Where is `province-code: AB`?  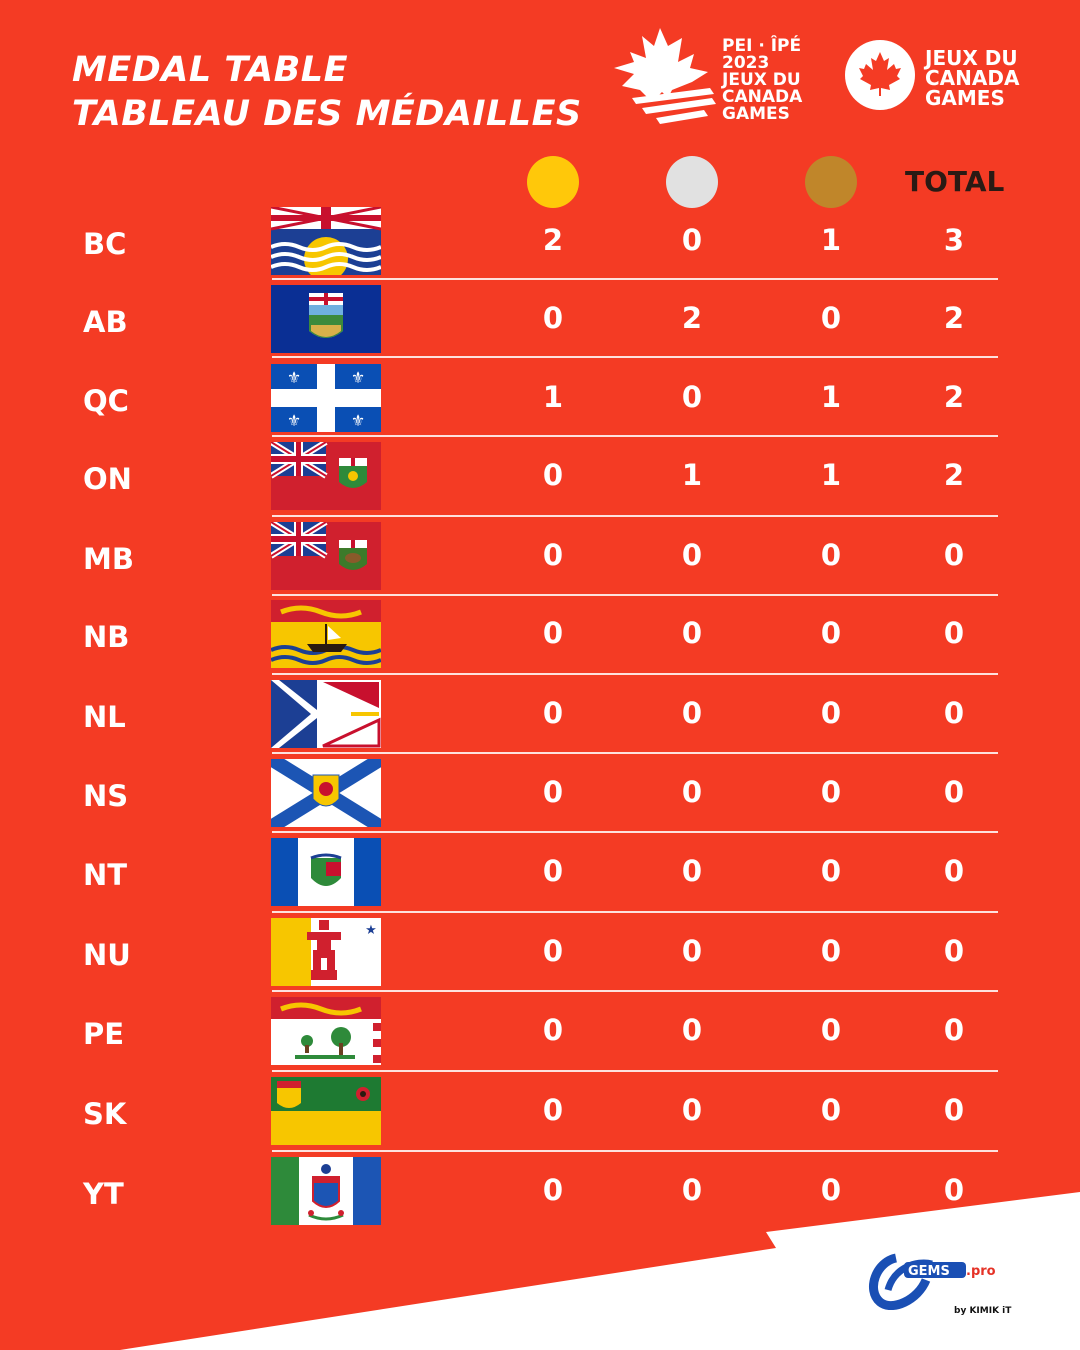
province-code: AB is located at coordinates (105, 322).